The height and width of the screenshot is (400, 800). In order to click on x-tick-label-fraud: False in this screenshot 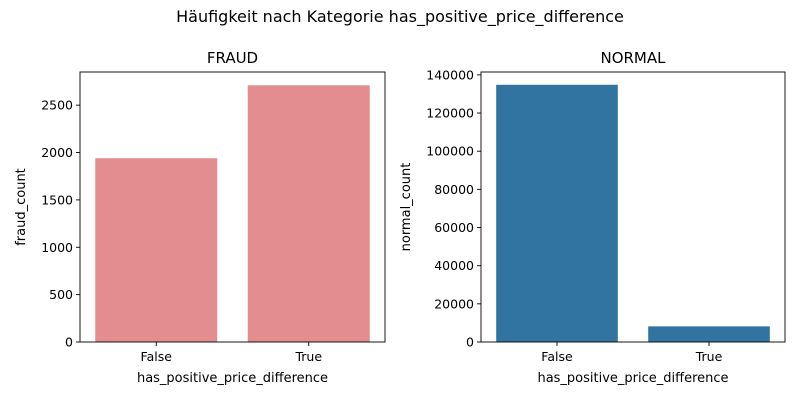, I will do `click(157, 356)`.